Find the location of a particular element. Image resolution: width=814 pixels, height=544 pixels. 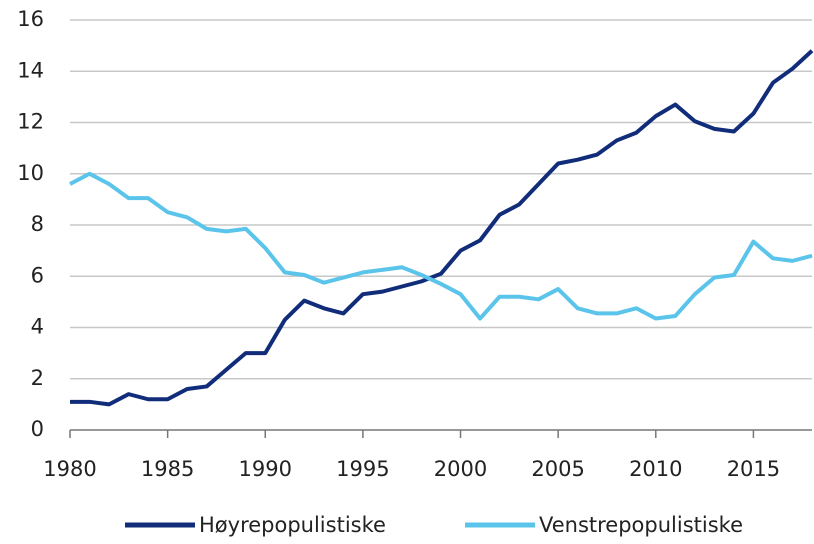

x-tick-label: 1980 is located at coordinates (69, 469).